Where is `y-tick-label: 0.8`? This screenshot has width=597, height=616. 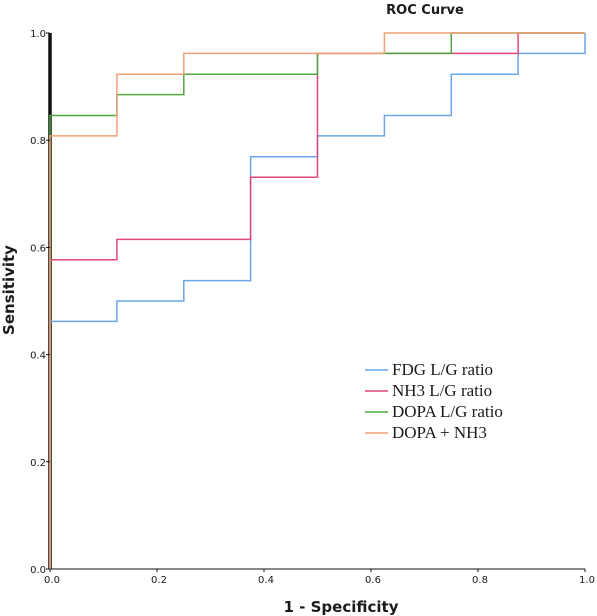 y-tick-label: 0.8 is located at coordinates (38, 141).